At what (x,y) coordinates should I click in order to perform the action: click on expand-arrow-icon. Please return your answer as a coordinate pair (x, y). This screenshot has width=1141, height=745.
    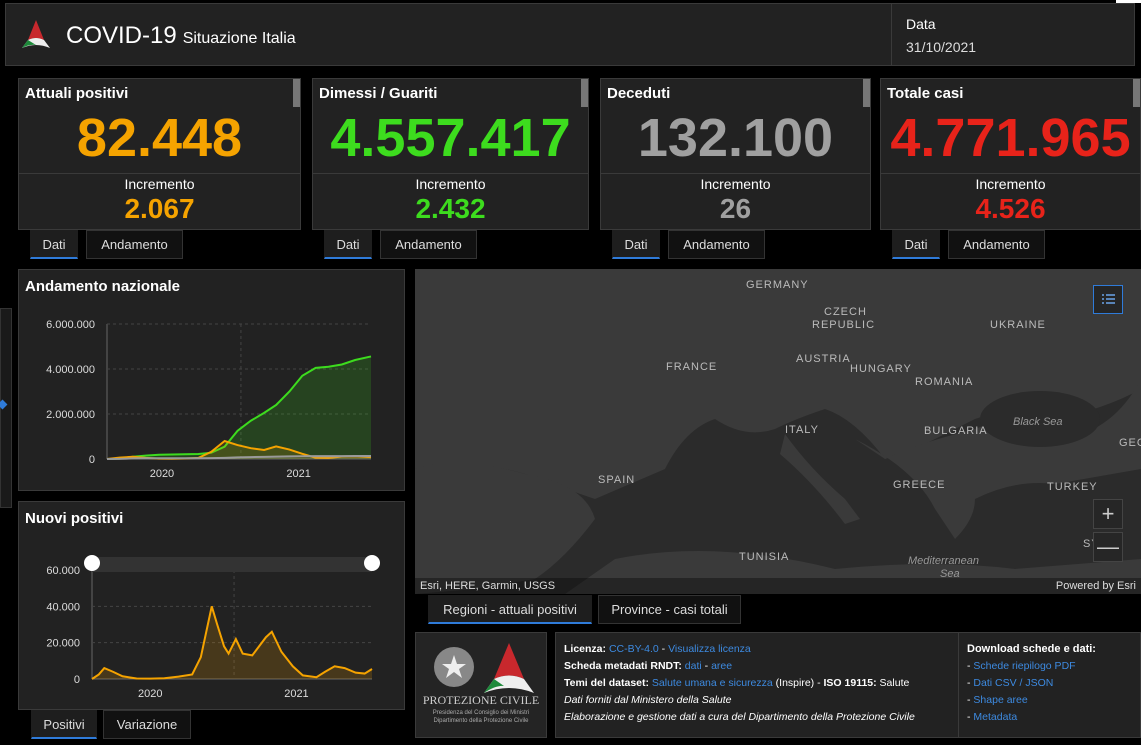
    Looking at the image, I should click on (4, 404).